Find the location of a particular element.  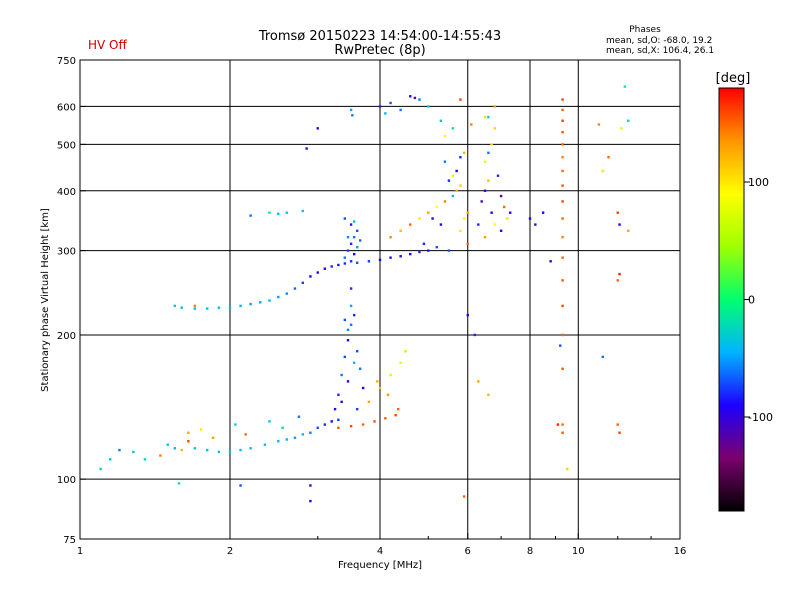

y-tick-label: 600 is located at coordinates (66, 107).